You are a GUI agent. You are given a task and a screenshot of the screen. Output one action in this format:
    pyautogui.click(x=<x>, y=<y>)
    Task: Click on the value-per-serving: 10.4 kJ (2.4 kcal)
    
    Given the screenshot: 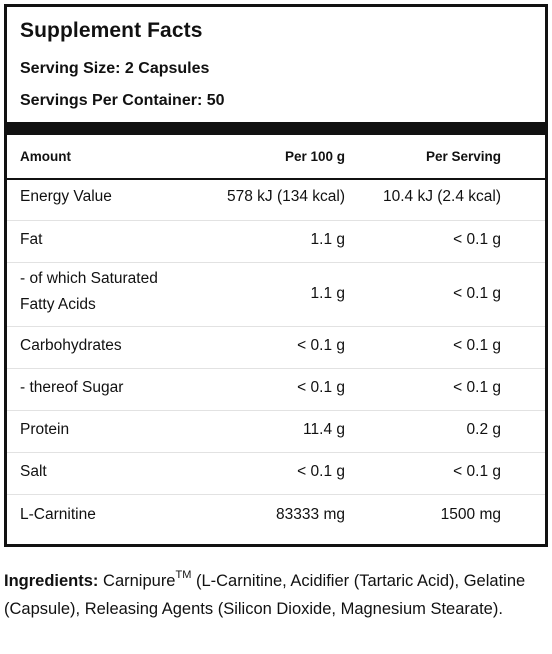 What is the action you would take?
    pyautogui.click(x=441, y=196)
    